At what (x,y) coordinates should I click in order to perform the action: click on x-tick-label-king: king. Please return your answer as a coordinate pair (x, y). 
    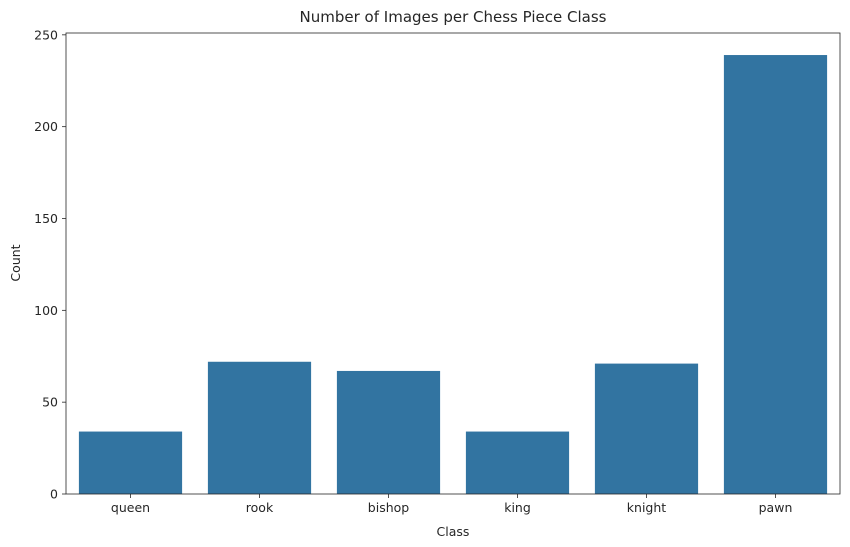
    Looking at the image, I should click on (517, 507).